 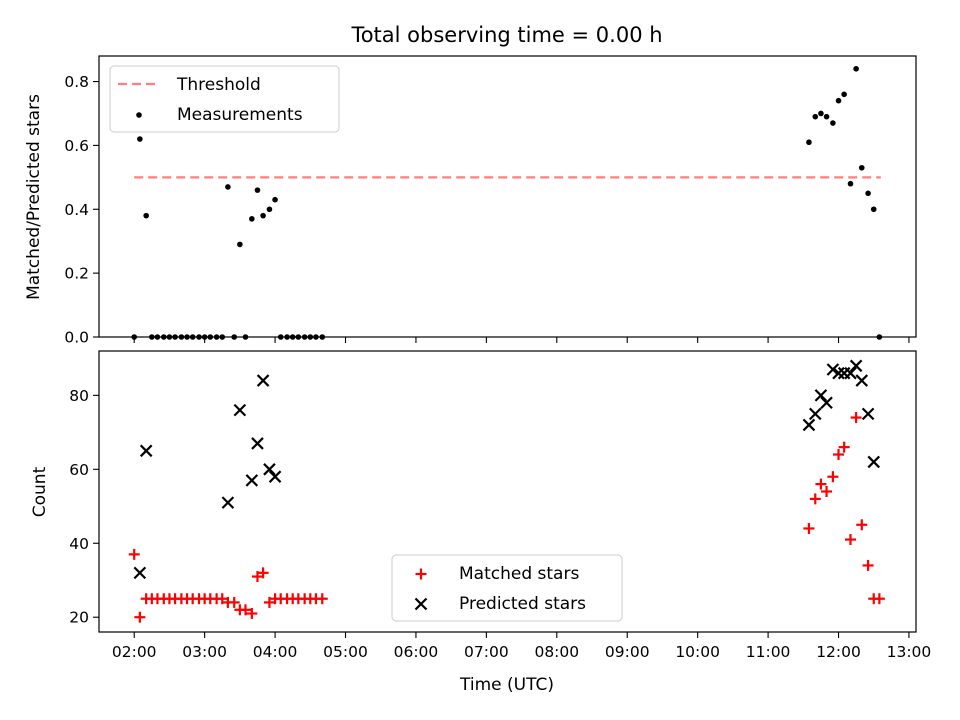 I want to click on top-y-tick-label: 0.6, so click(x=76, y=146).